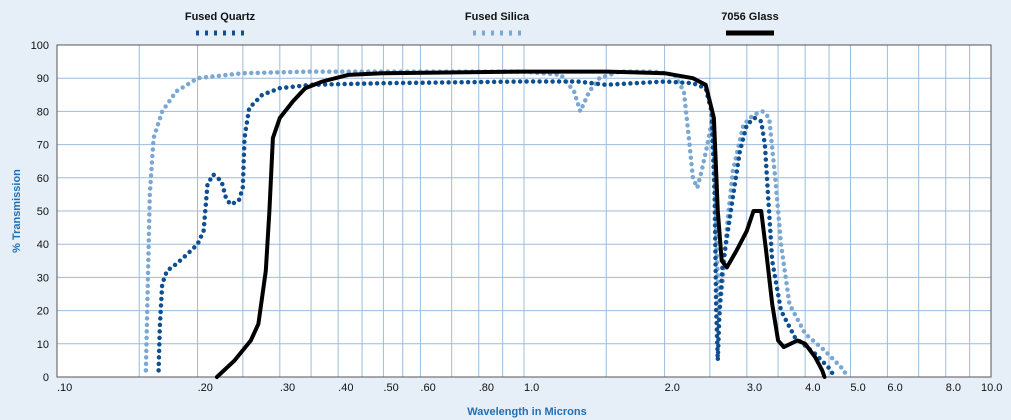 Image resolution: width=1011 pixels, height=420 pixels. What do you see at coordinates (17, 211) in the screenshot?
I see `y-axis-title: % Transmission` at bounding box center [17, 211].